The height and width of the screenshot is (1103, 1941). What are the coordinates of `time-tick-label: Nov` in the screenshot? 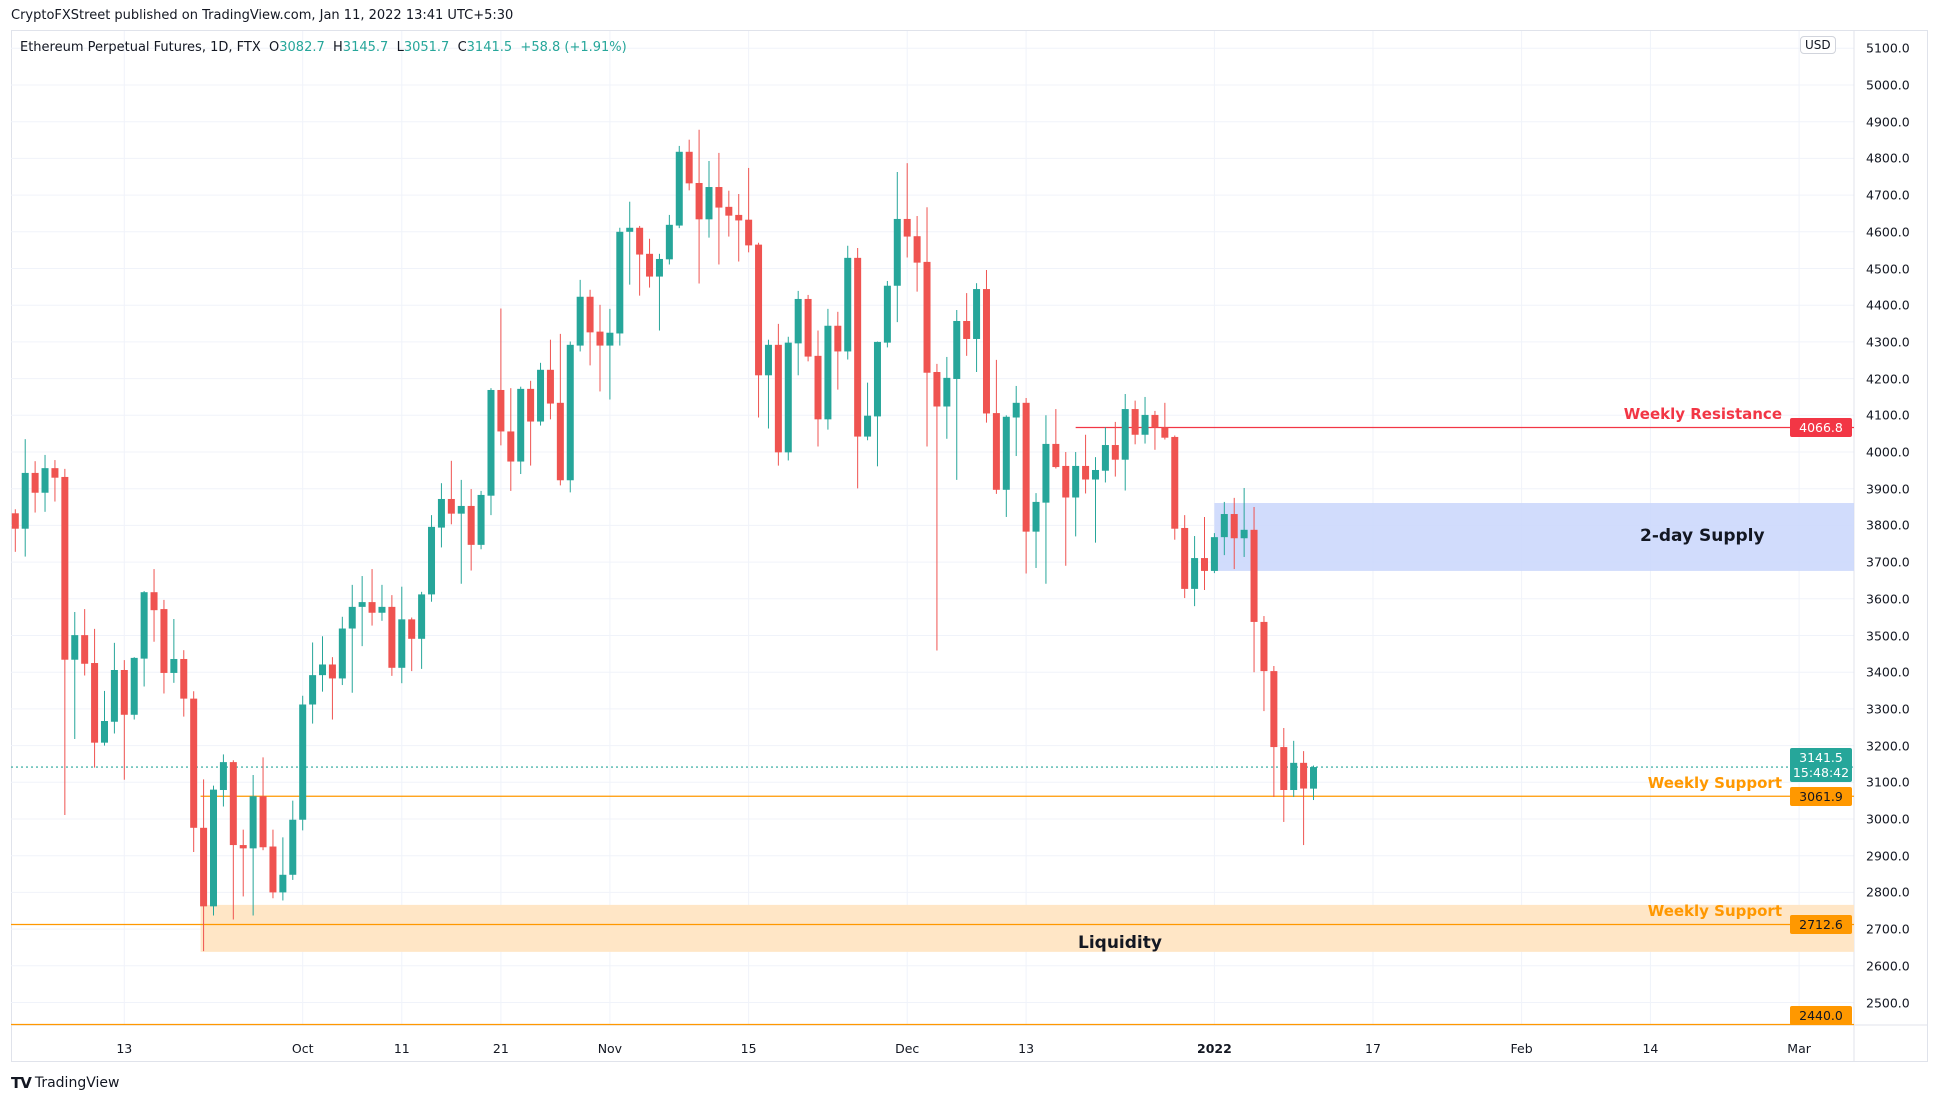 It's located at (610, 1048).